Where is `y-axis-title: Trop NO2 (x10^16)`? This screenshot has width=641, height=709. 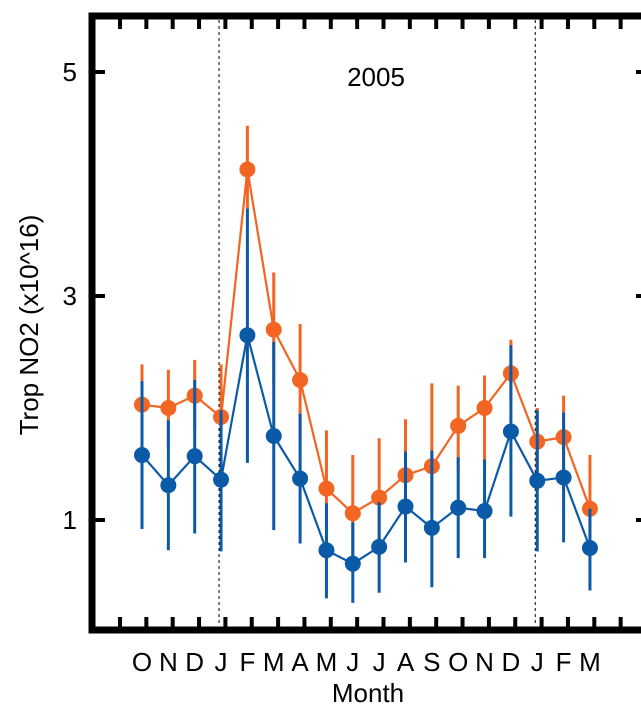
y-axis-title: Trop NO2 (x10^16) is located at coordinates (29, 325).